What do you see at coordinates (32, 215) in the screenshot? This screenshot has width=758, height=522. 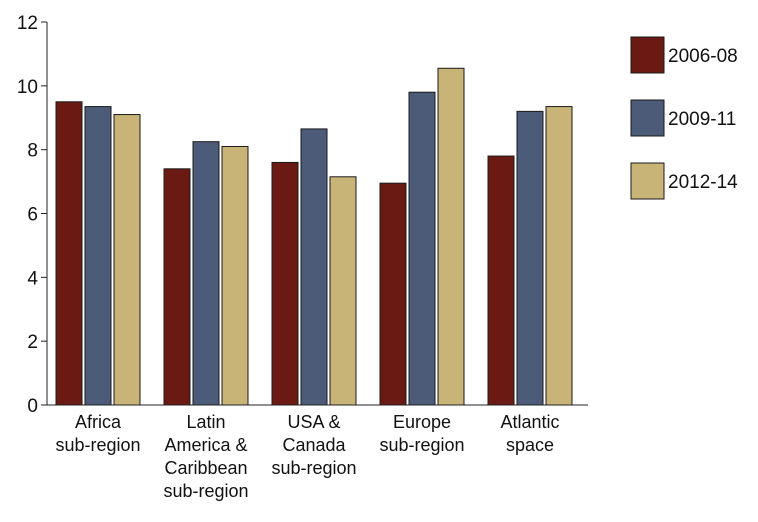 I see `y-tick-label: 6` at bounding box center [32, 215].